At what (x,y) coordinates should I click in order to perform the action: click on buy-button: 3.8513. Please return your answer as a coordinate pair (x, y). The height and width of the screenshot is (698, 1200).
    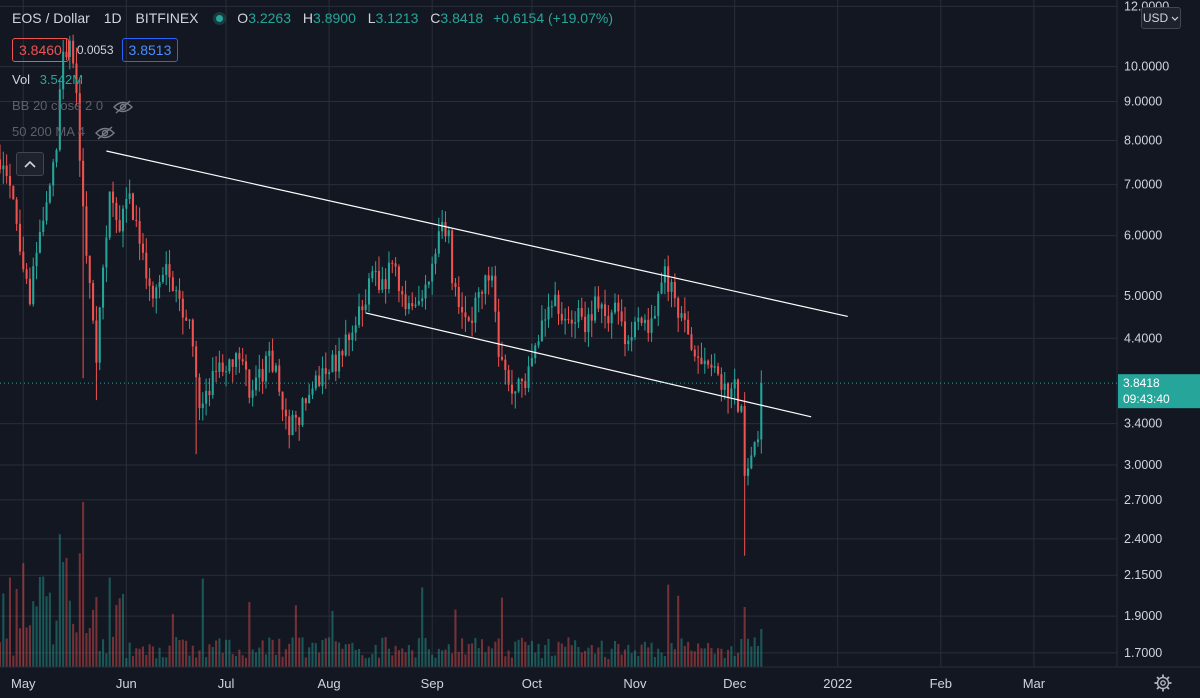
    Looking at the image, I should click on (150, 50).